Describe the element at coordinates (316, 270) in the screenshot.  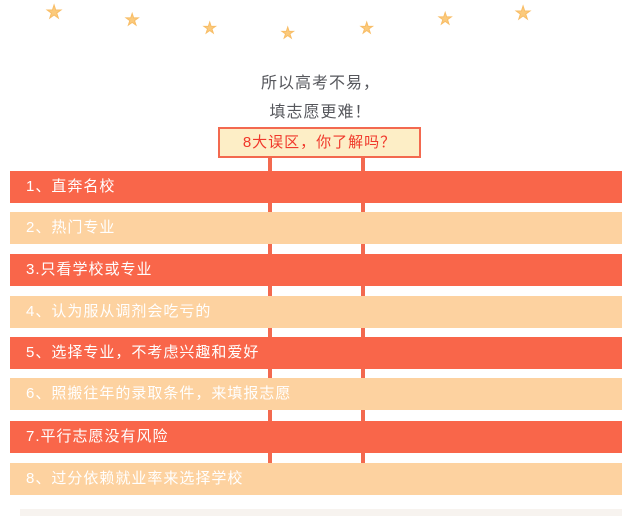
I see `misconception-item-3: 3.只看学校或专业` at that location.